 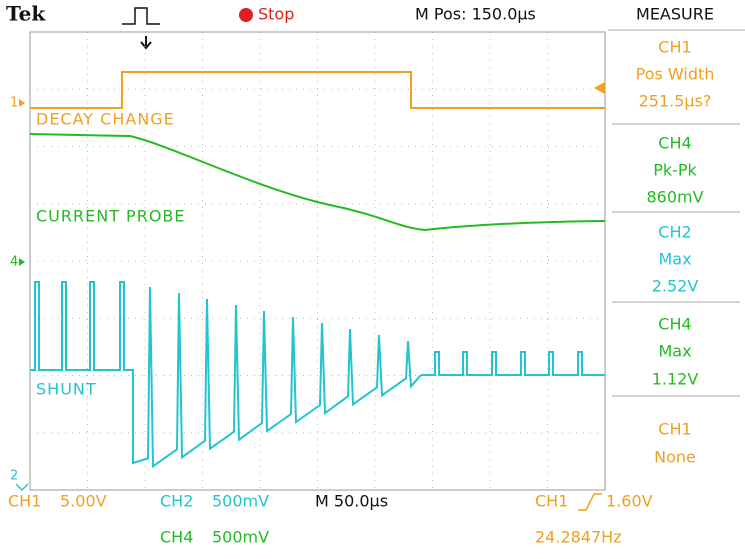 I want to click on channel-marker: 4, so click(x=14, y=262).